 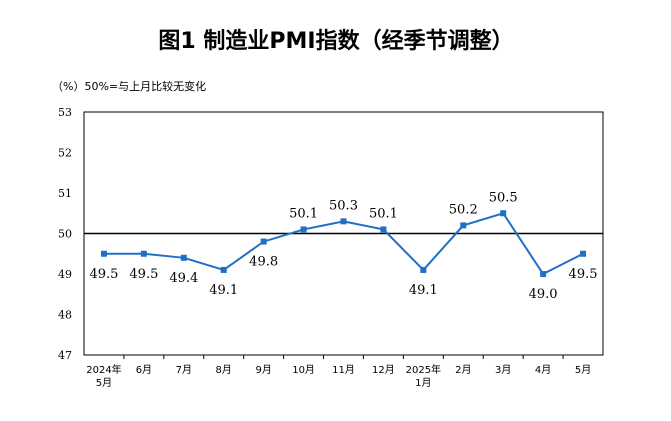 I want to click on x-tick-label: 10月, so click(x=303, y=370).